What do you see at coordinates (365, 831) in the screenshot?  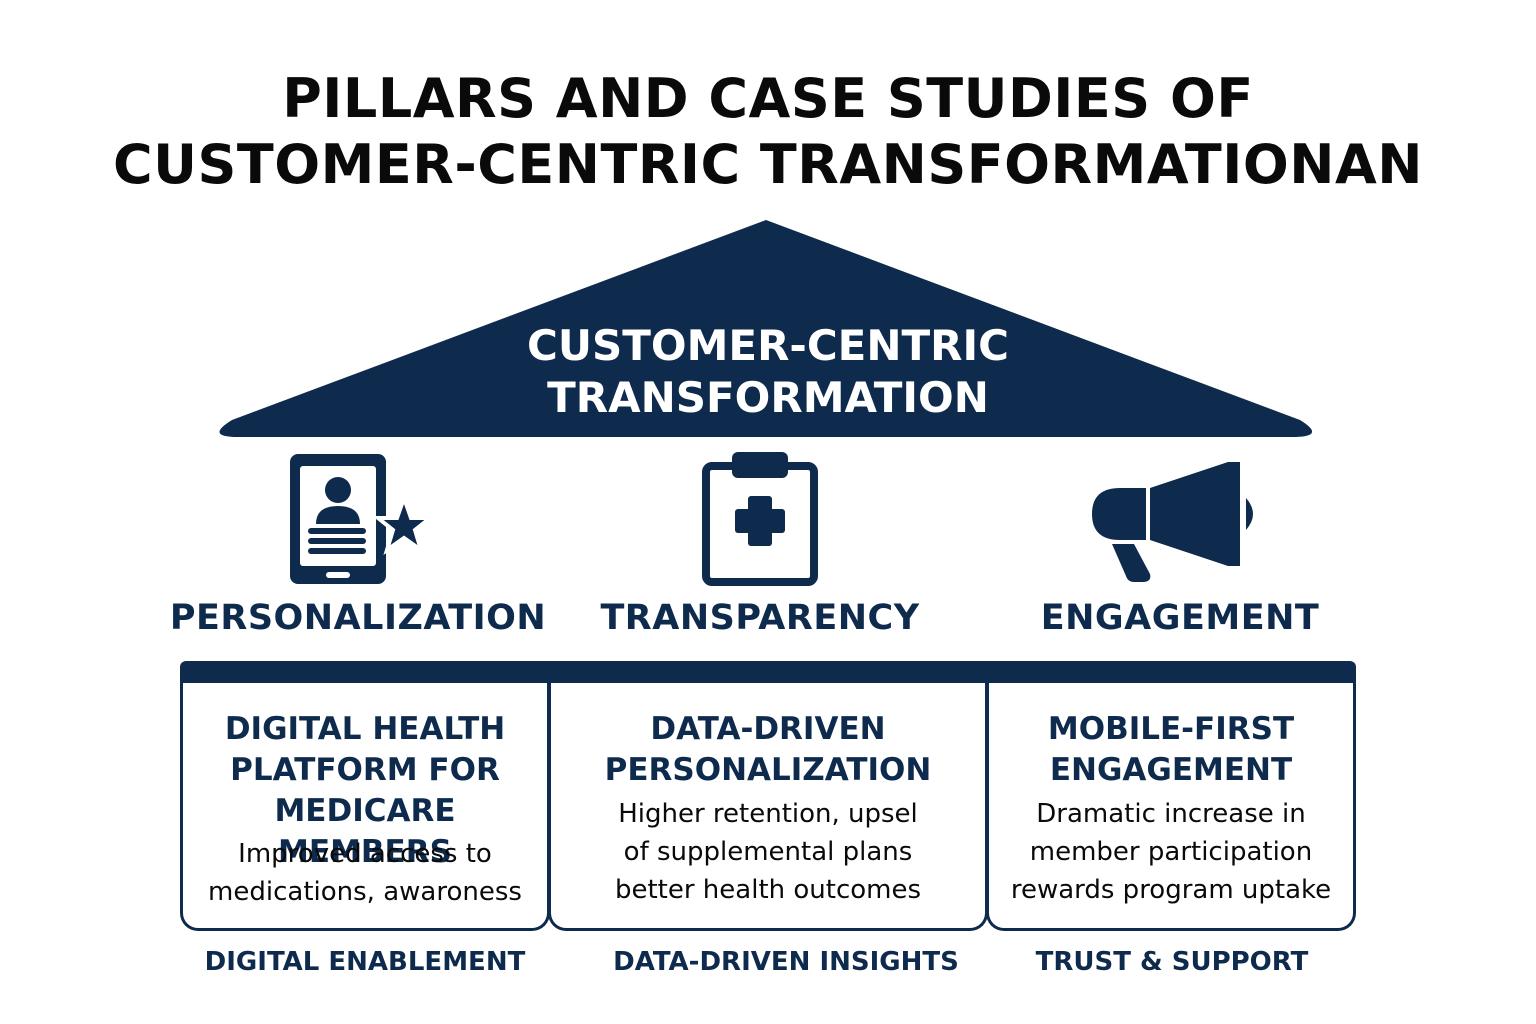 I see `case-study-title-line: MEDICARE MEMBERS` at bounding box center [365, 831].